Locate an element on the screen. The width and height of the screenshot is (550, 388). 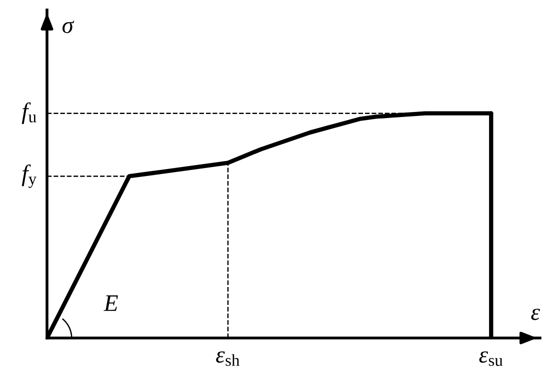
x-axis-title: ε is located at coordinates (535, 314).